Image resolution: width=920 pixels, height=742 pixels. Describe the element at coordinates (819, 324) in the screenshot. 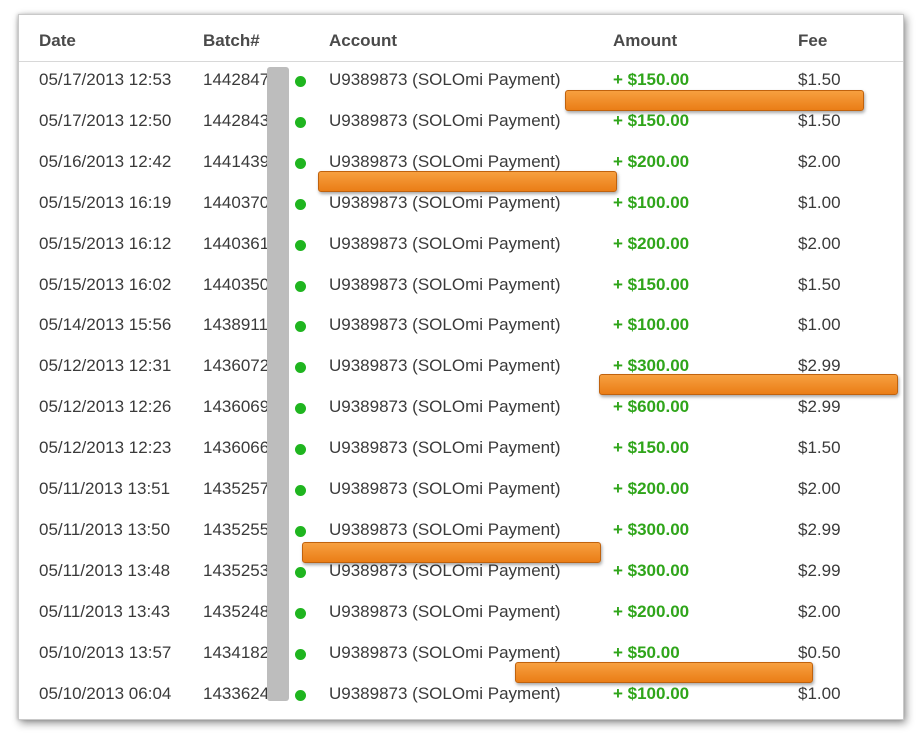

I see `fee-cell: $1.00` at that location.